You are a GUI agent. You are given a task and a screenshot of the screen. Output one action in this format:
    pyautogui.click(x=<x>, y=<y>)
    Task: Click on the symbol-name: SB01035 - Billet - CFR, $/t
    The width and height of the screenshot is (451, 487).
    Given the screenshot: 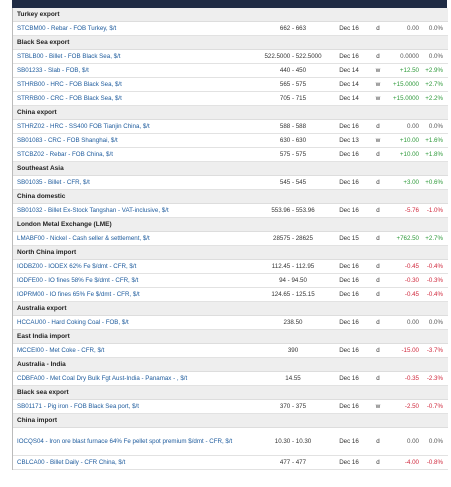 What is the action you would take?
    pyautogui.click(x=53, y=182)
    